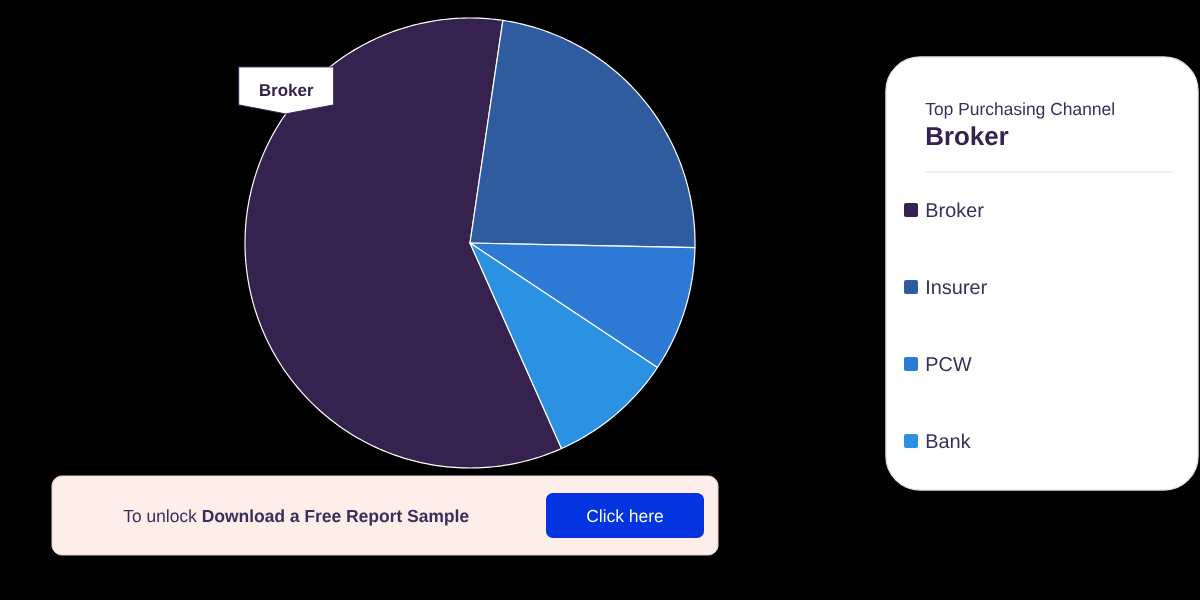  Describe the element at coordinates (955, 210) in the screenshot. I see `legend-label: Broker` at that location.